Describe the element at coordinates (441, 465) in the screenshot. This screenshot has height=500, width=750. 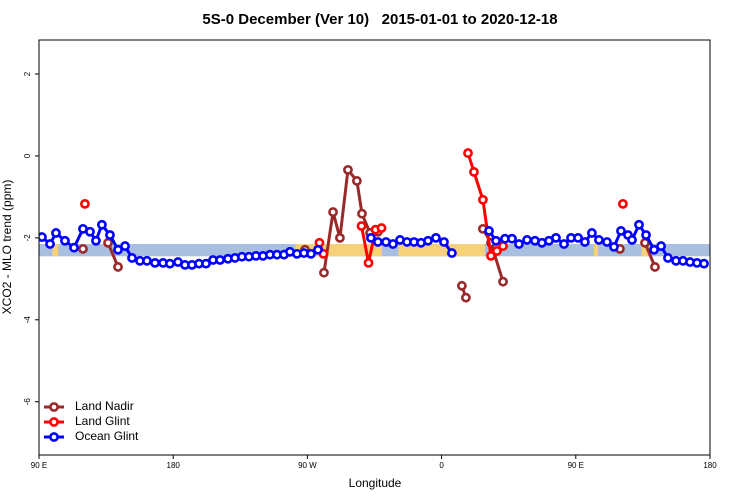
I see `x-tick-label: 0` at that location.